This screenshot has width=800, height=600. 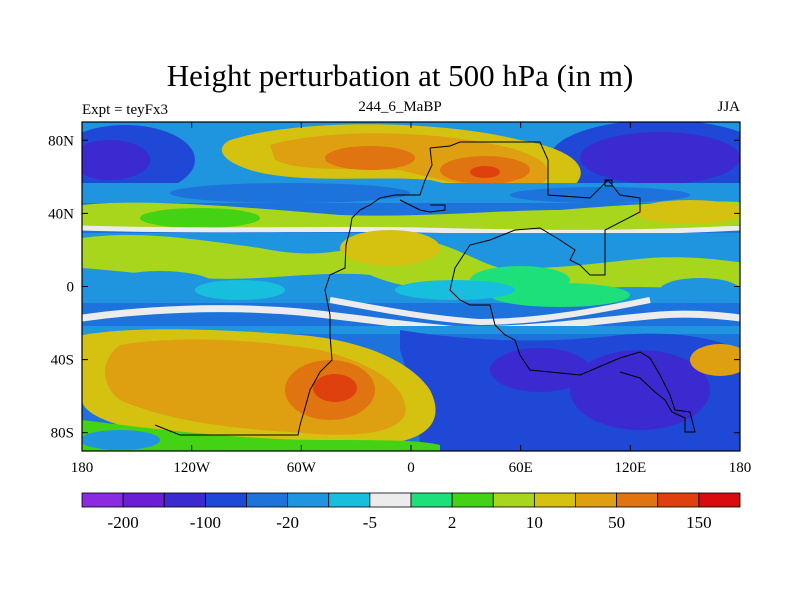 I want to click on field-region-subtropical-north, so click(x=411, y=217).